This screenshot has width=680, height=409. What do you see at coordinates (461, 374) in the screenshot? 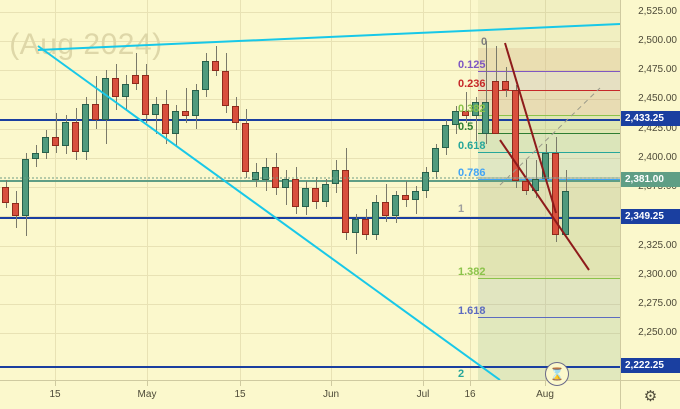
I see `fib-level-label: 2` at bounding box center [461, 374].